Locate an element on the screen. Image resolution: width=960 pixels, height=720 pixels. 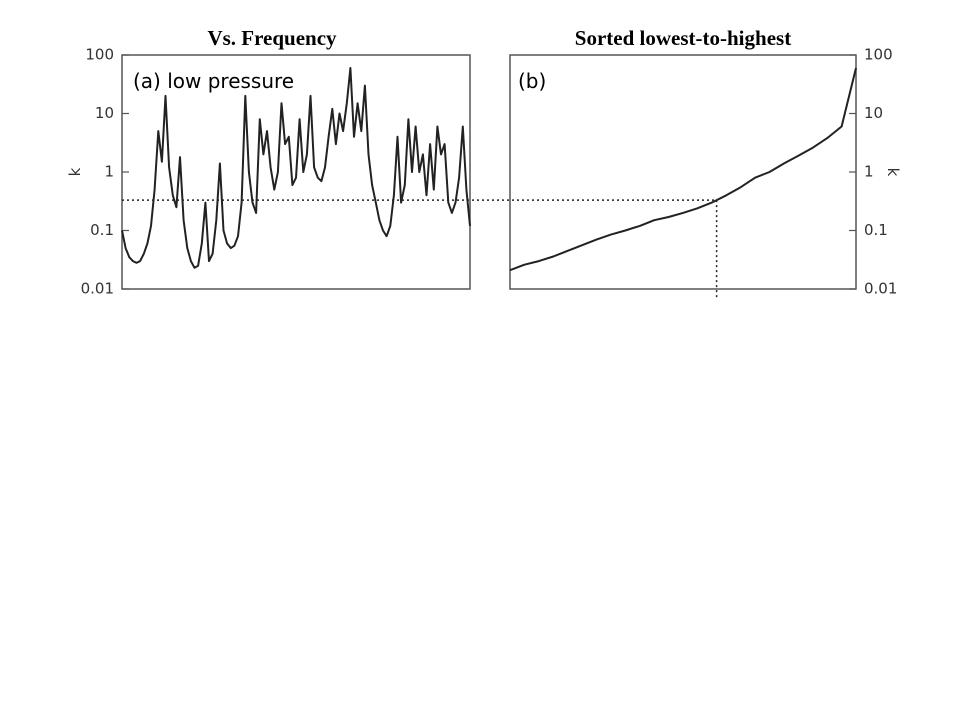
chart-title: Vs. Frequency is located at coordinates (272, 38).